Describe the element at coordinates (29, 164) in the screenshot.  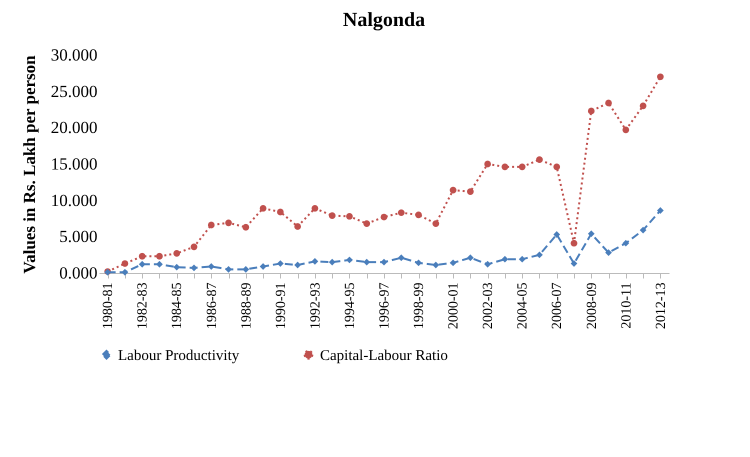
I see `y-axis-title: Values in Rs. Lakh per person` at that location.